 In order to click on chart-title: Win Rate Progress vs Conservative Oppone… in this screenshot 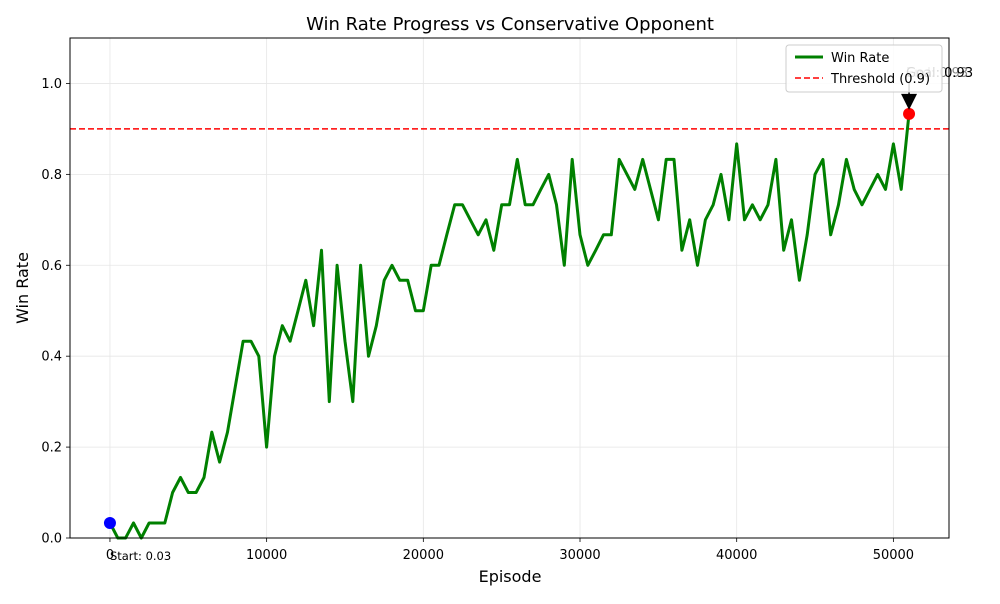, I will do `click(510, 24)`.